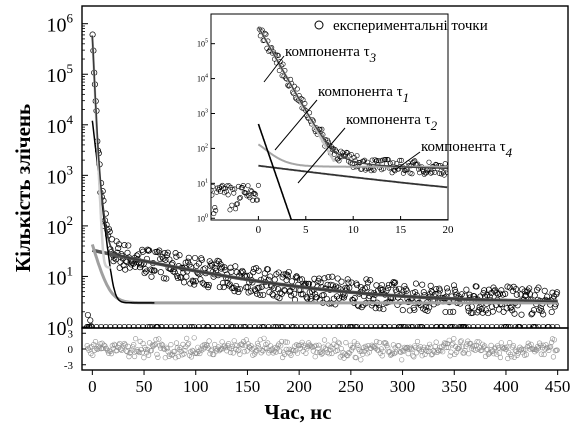 The height and width of the screenshot is (428, 574). What do you see at coordinates (92, 386) in the screenshot?
I see `x-tick-label: 0` at bounding box center [92, 386].